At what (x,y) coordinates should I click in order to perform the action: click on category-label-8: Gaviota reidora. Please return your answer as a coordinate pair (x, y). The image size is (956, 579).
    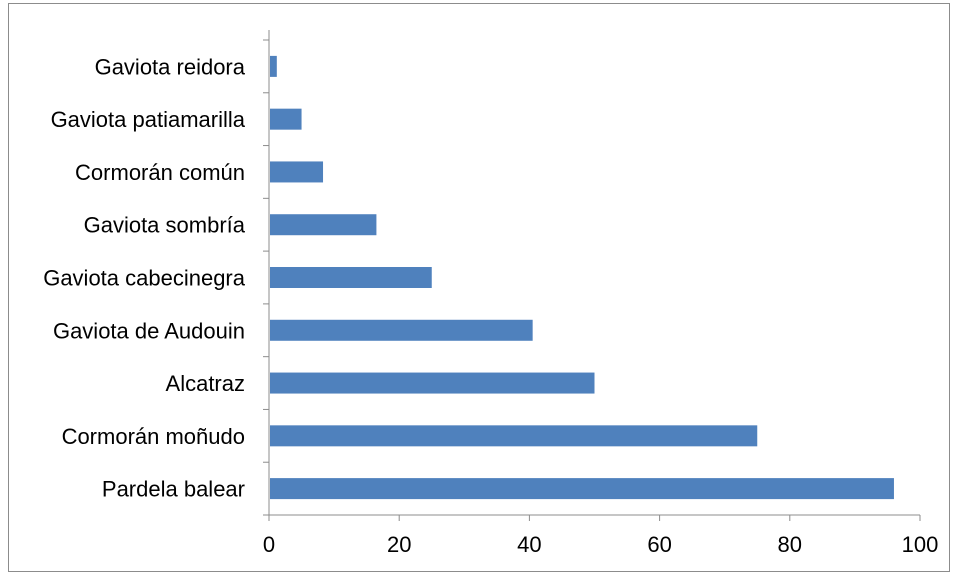
    Looking at the image, I should click on (170, 66).